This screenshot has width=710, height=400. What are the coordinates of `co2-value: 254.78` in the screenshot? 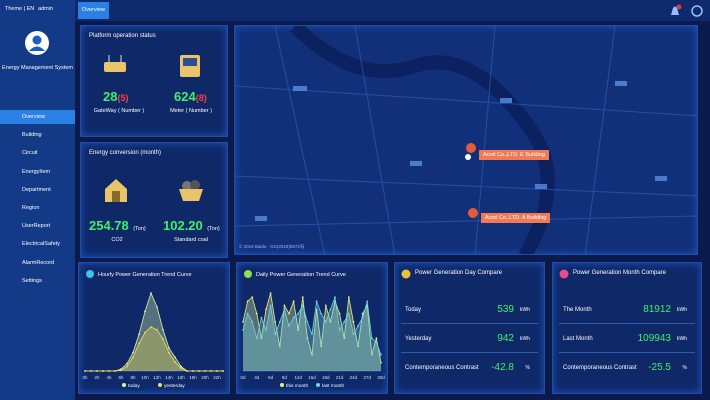 It's located at (109, 225).